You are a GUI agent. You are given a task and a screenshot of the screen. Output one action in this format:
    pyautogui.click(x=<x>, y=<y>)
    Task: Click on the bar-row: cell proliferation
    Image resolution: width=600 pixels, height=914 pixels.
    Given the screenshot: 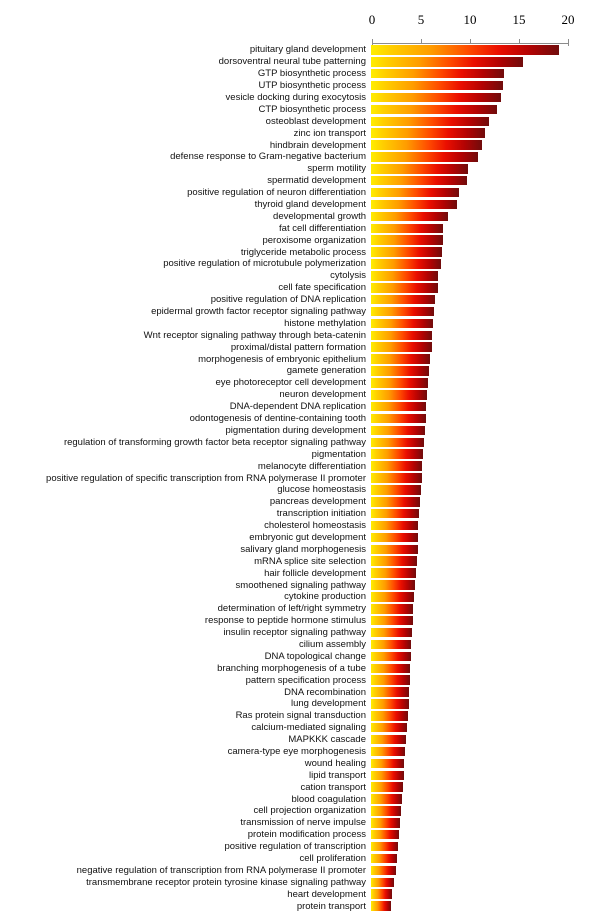 What is the action you would take?
    pyautogui.click(x=300, y=859)
    